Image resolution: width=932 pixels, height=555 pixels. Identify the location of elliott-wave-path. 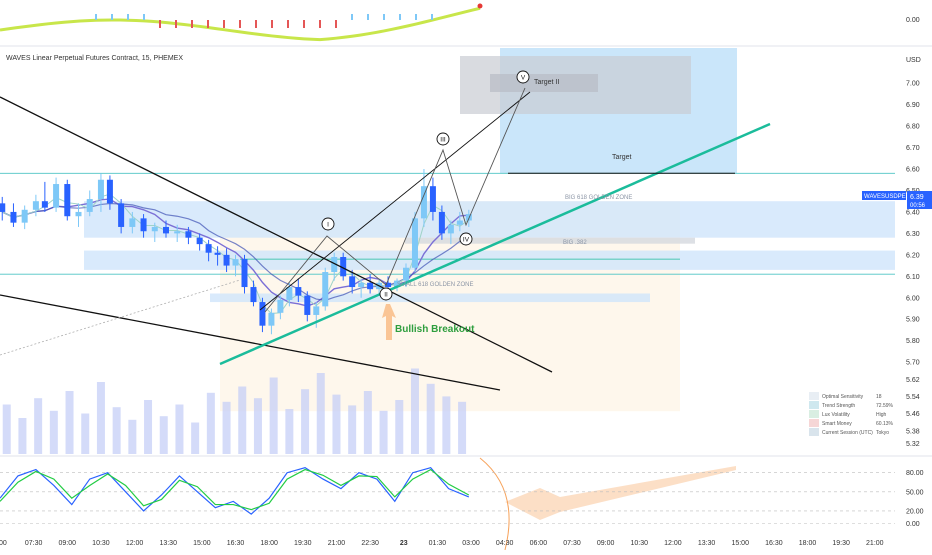
(395, 200).